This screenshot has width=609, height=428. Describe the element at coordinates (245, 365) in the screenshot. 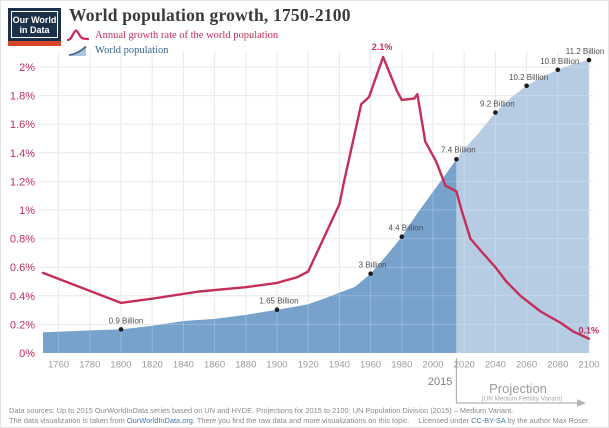

I see `x-axis-tick-label: 1880` at that location.